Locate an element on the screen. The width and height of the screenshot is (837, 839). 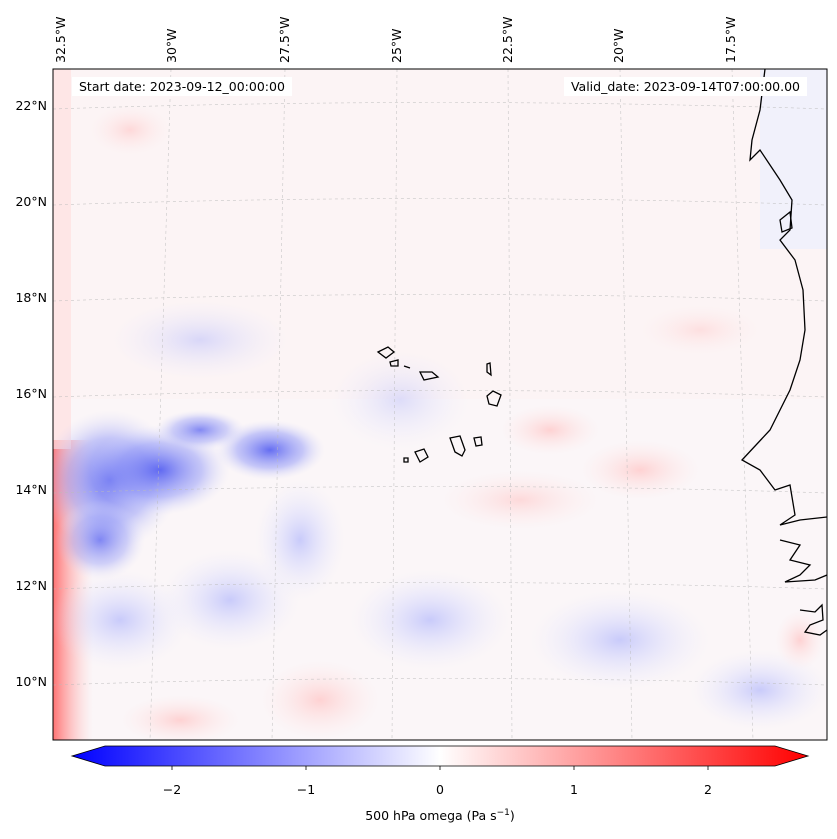
lat-label-22n: 22°N is located at coordinates (31, 105).